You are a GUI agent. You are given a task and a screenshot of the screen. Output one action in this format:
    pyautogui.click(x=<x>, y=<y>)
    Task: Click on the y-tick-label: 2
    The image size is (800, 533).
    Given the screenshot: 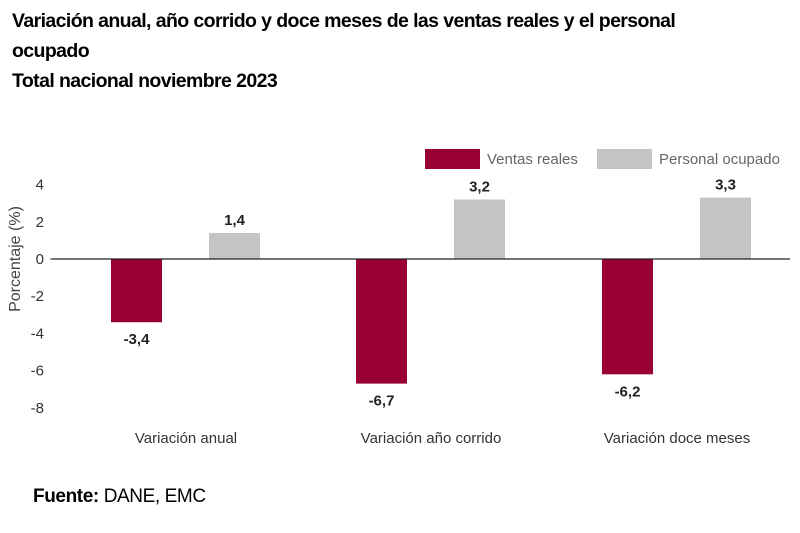 What is the action you would take?
    pyautogui.click(x=40, y=222)
    